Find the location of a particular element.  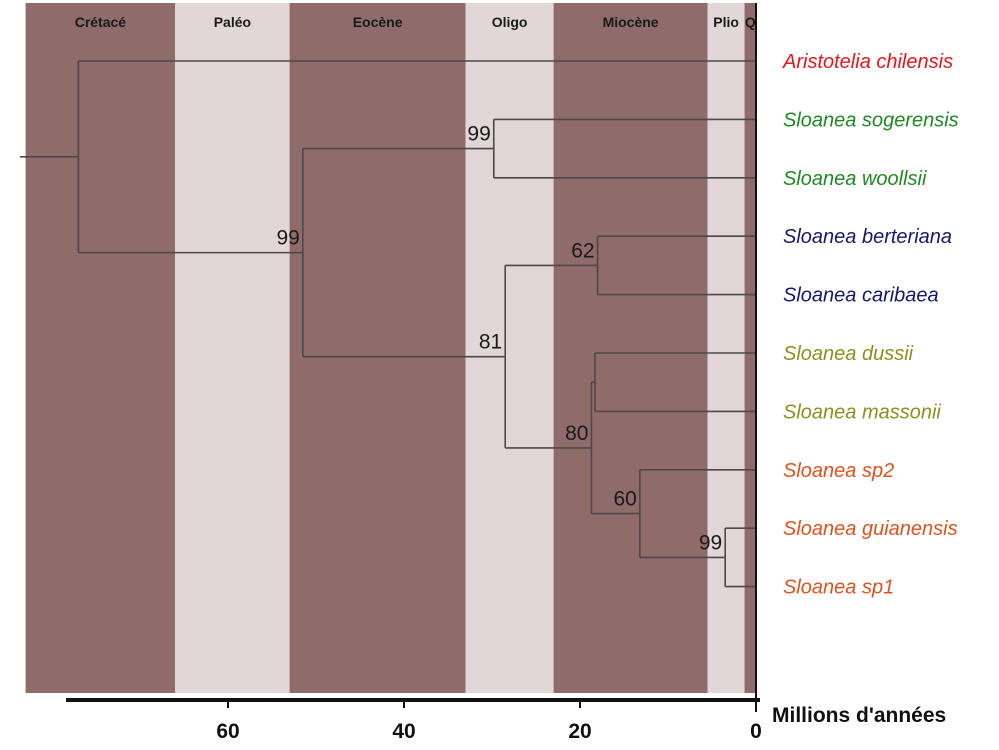

support-value: 81 is located at coordinates (490, 342).